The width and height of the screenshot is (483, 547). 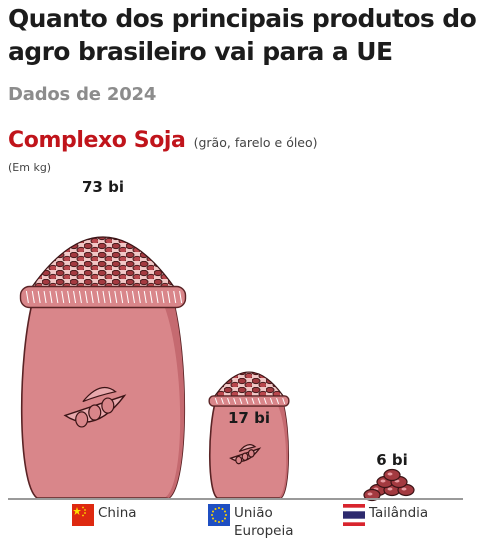 I want to click on category-uniao-europeia: União Europeia, so click(x=251, y=522).